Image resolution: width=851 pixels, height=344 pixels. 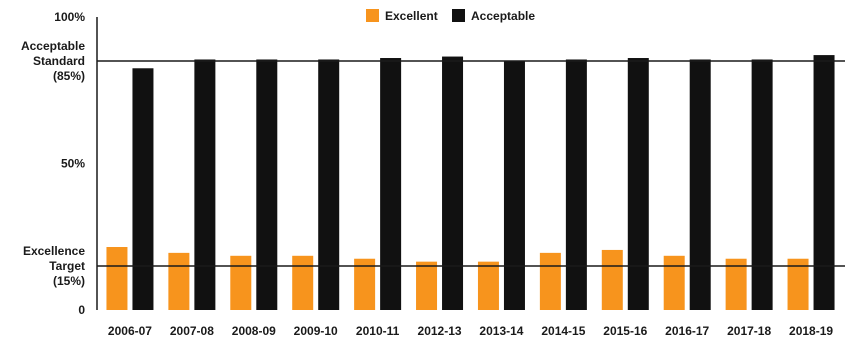 I want to click on y-tick-label: Acceptable Standard (85%), so click(x=53, y=61).